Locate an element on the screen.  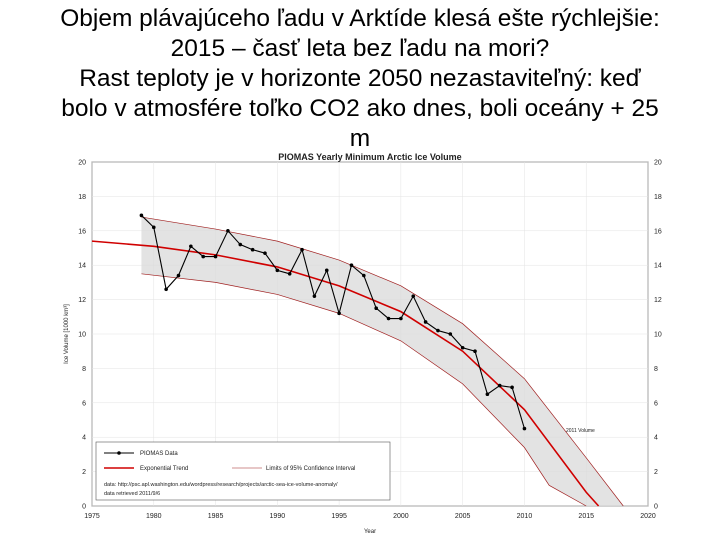
x-tick-label: 1995 is located at coordinates (339, 516).